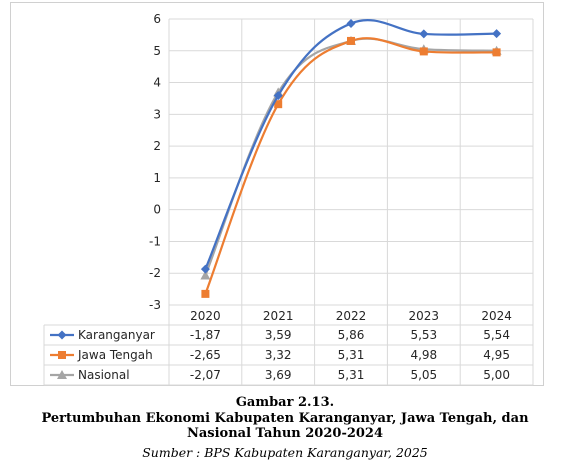 The image size is (570, 472). I want to click on y-tick-label: 0, so click(157, 210).